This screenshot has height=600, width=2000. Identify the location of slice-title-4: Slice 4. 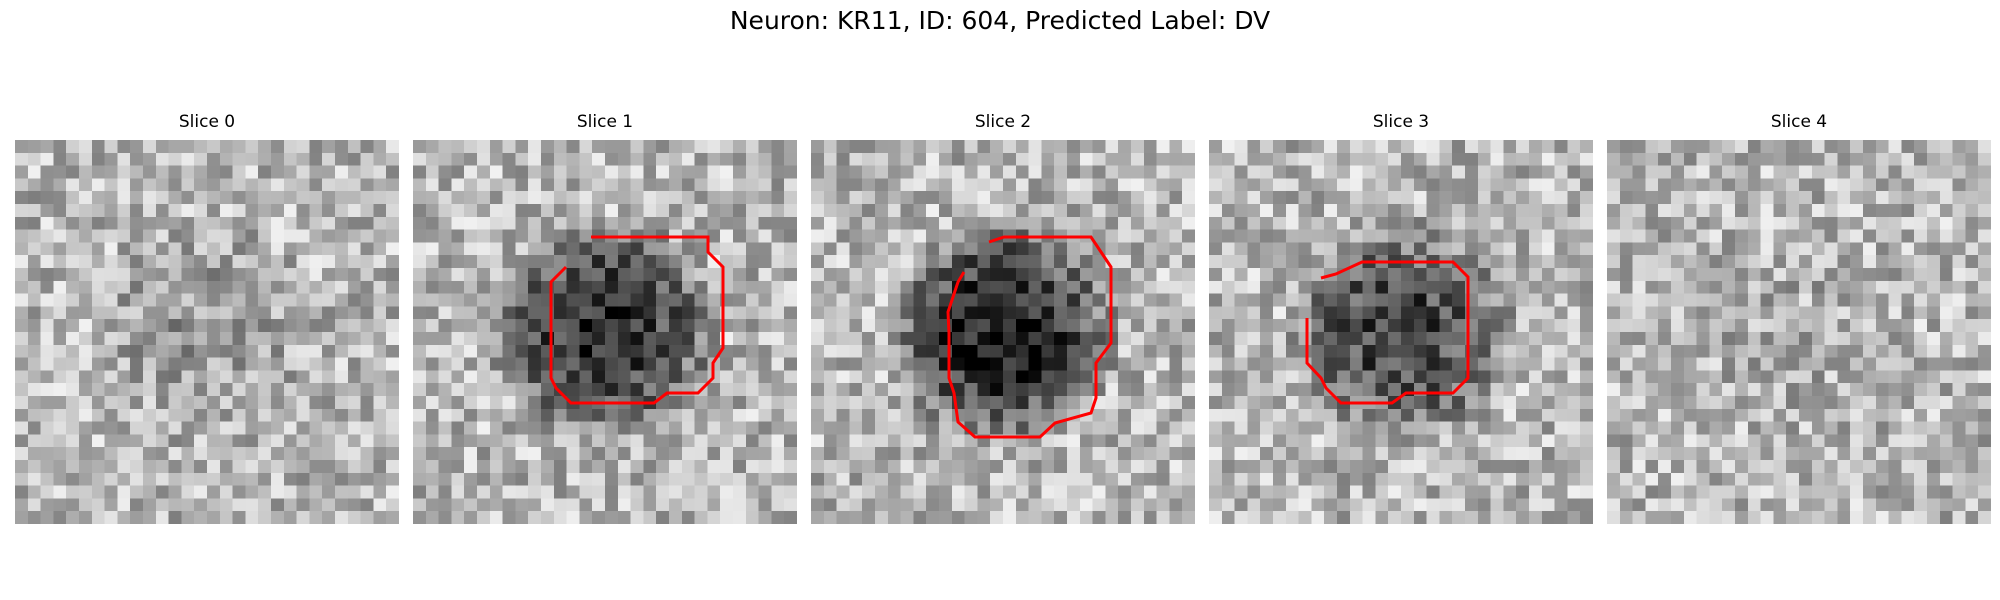
(1799, 122).